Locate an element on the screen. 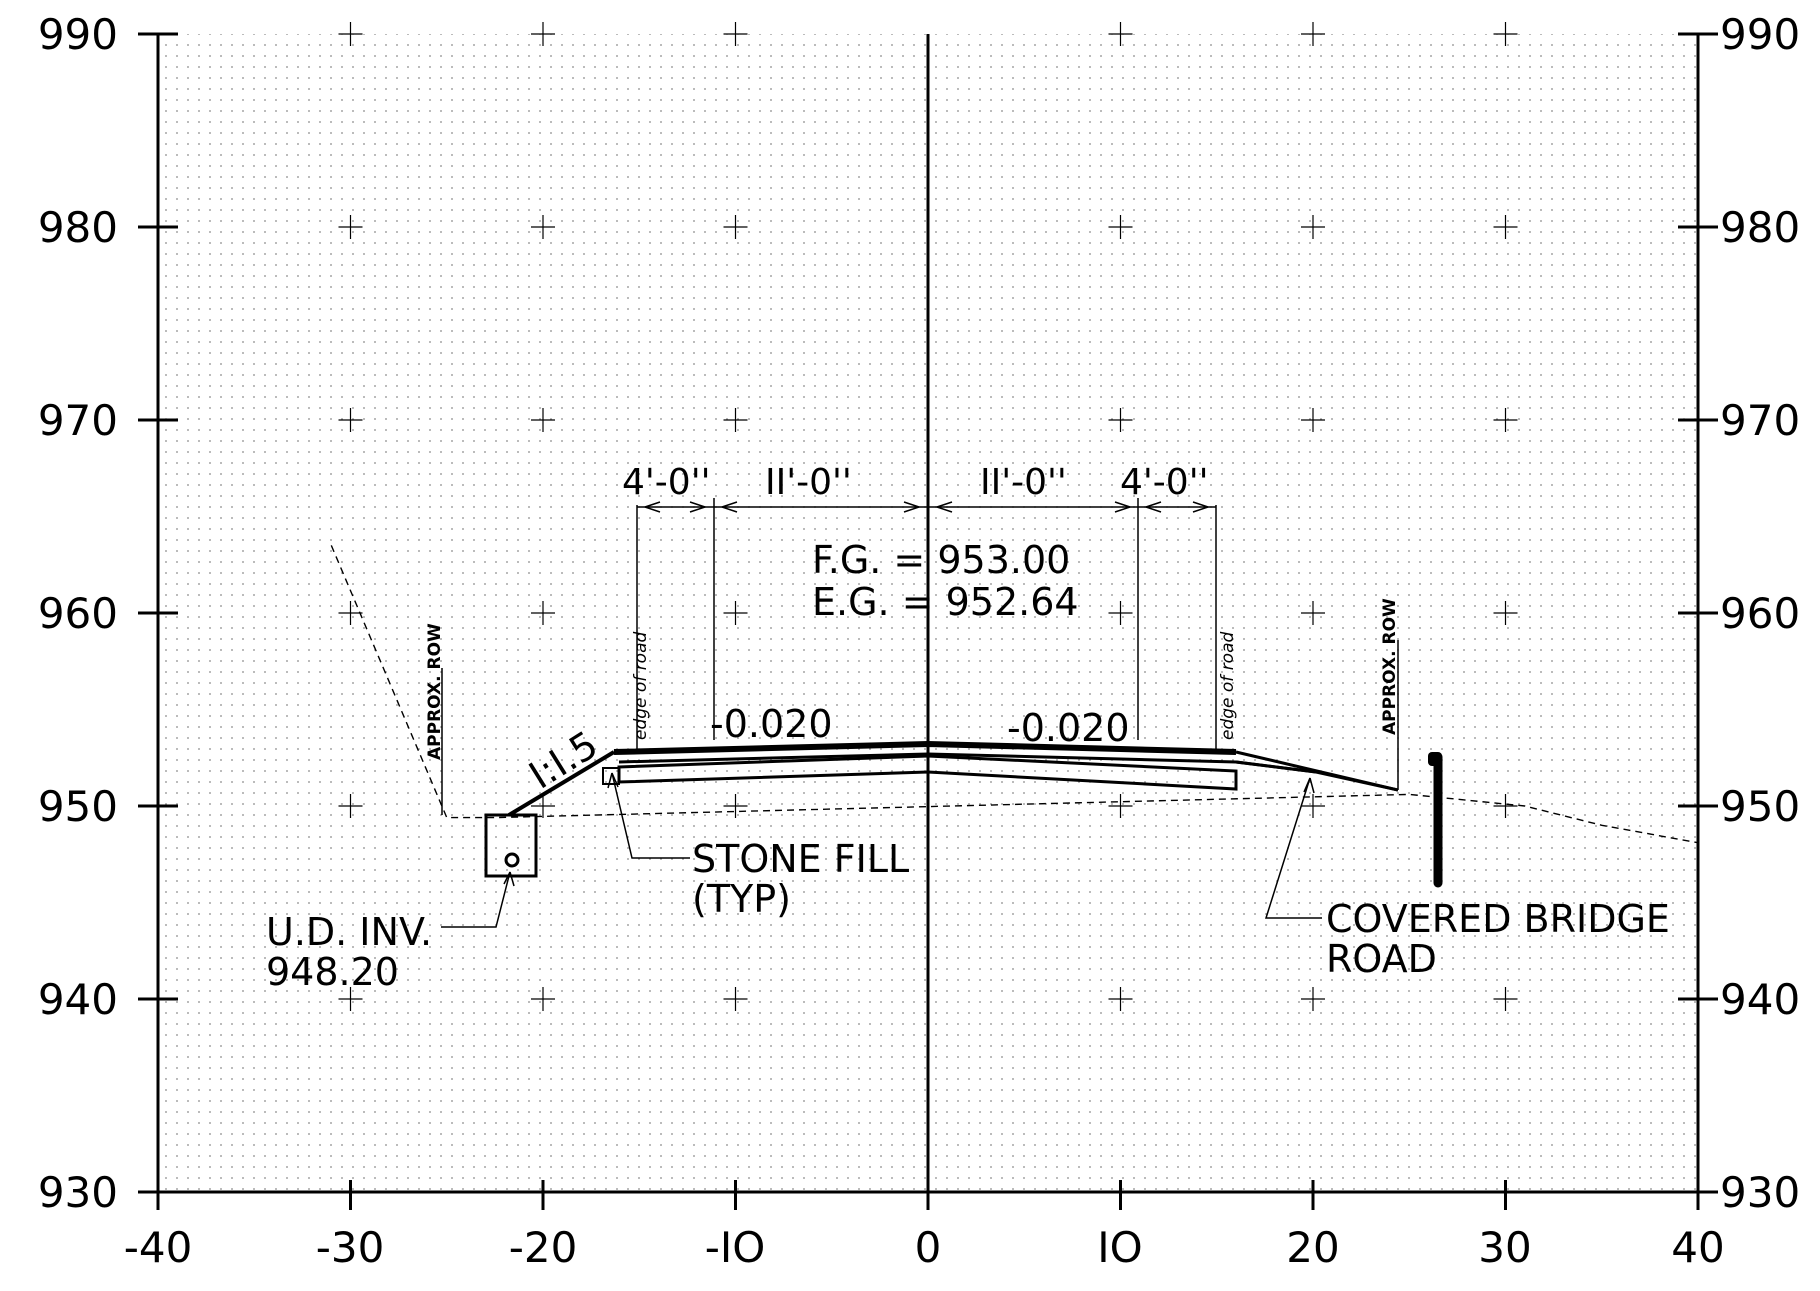 This screenshot has width=1820, height=1291. x-tick-label: -20 is located at coordinates (543, 1247).